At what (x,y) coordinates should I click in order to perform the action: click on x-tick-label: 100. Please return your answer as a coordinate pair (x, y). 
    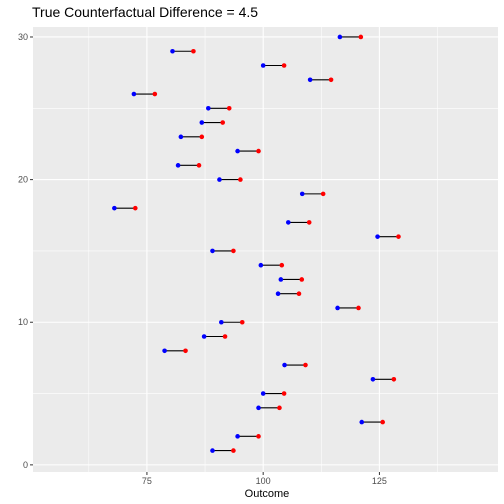
    Looking at the image, I should click on (263, 481).